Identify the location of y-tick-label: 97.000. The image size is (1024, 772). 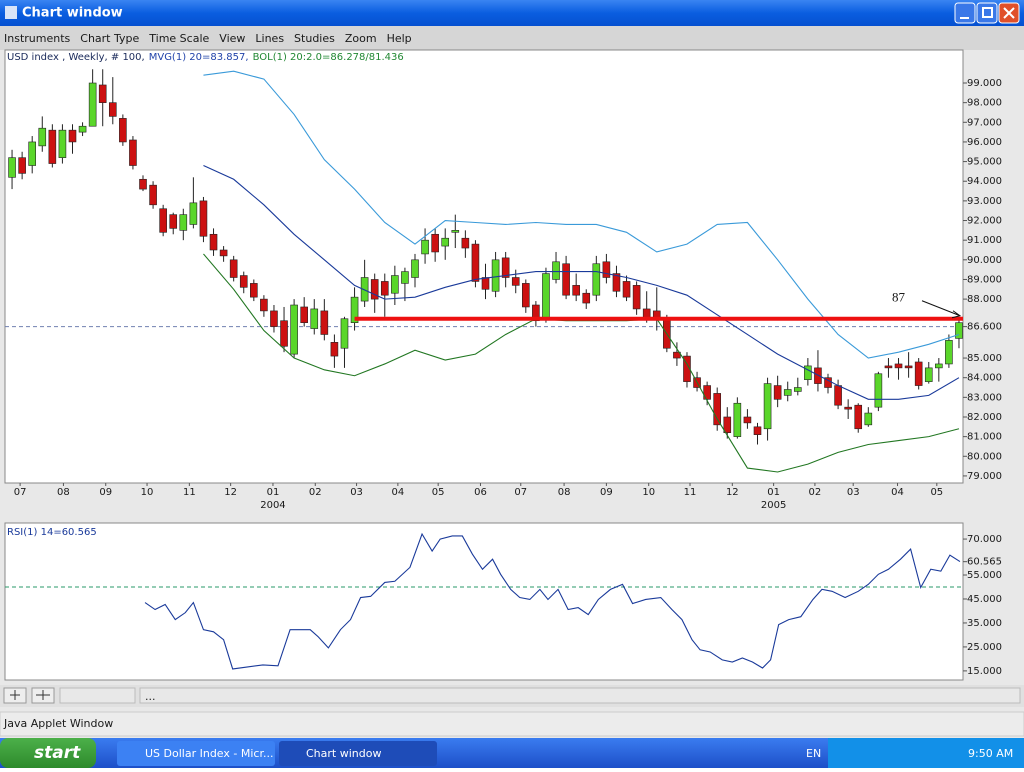
(984, 122).